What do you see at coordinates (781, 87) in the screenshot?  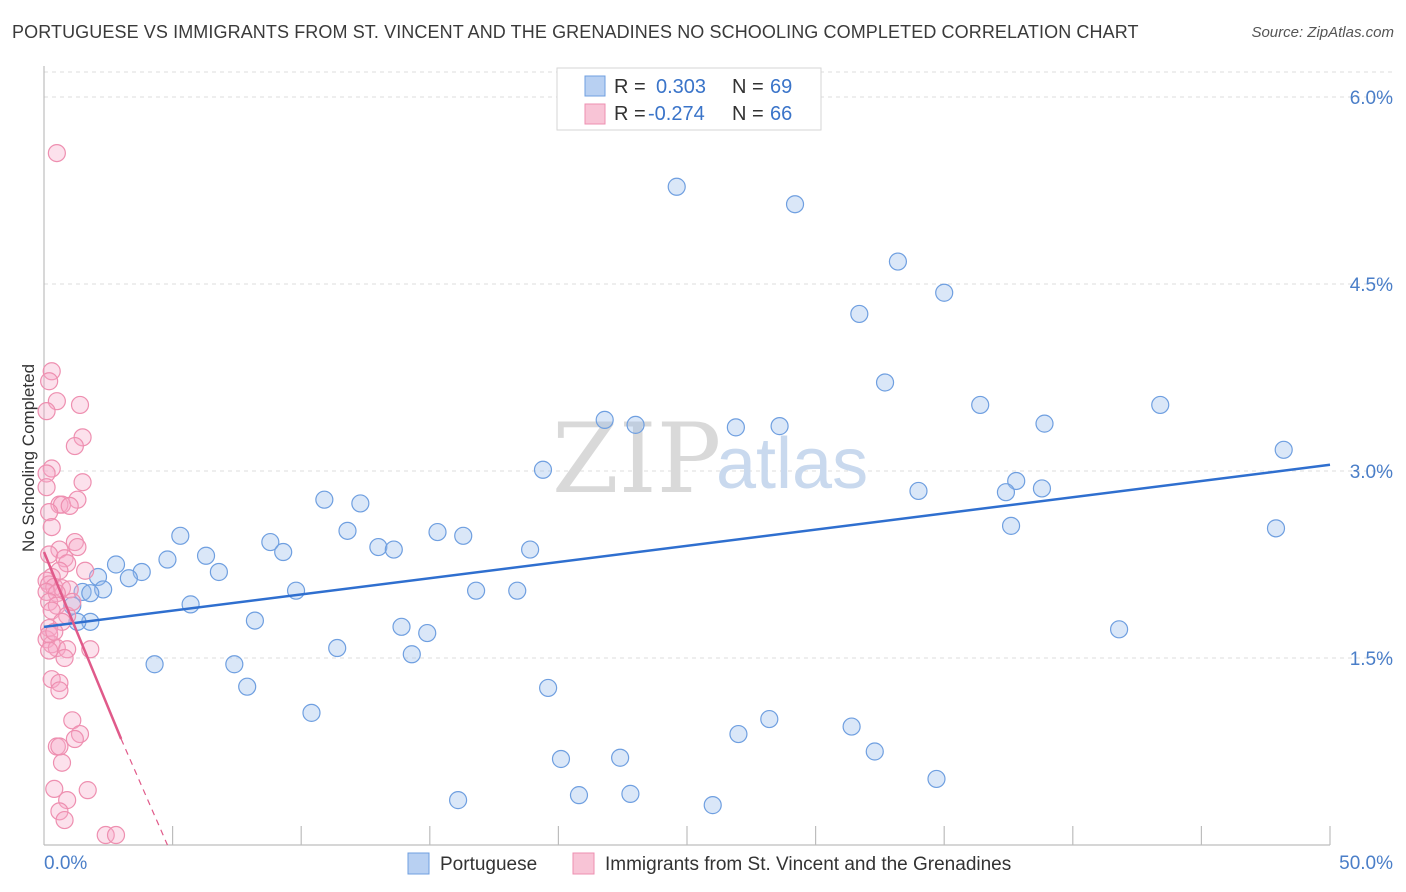 I see `legend-n-value-1: 69` at bounding box center [781, 87].